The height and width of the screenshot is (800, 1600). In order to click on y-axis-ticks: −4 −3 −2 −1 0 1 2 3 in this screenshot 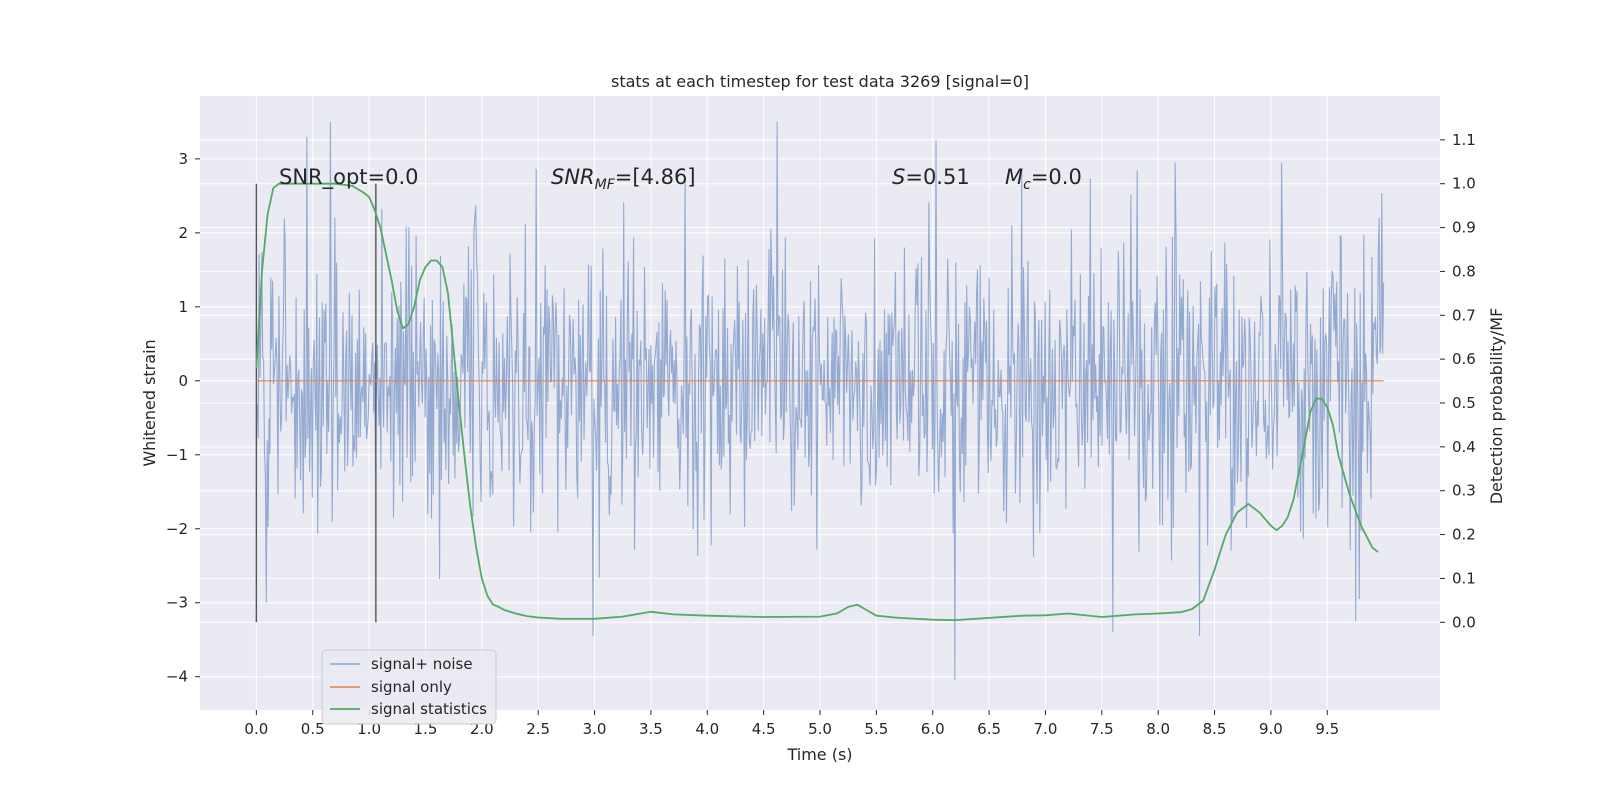, I will do `click(183, 418)`.